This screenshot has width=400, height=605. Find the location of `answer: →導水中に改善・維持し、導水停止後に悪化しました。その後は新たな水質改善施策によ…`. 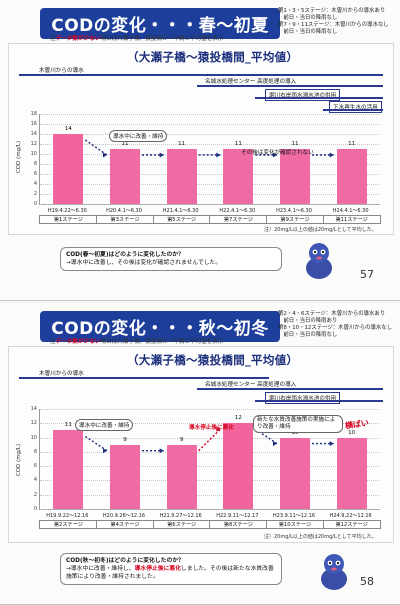

answer: →導水中に改善・維持し、導水停止後に悪化しました。その後は新たな水質改善施策によ… is located at coordinates (171, 573).